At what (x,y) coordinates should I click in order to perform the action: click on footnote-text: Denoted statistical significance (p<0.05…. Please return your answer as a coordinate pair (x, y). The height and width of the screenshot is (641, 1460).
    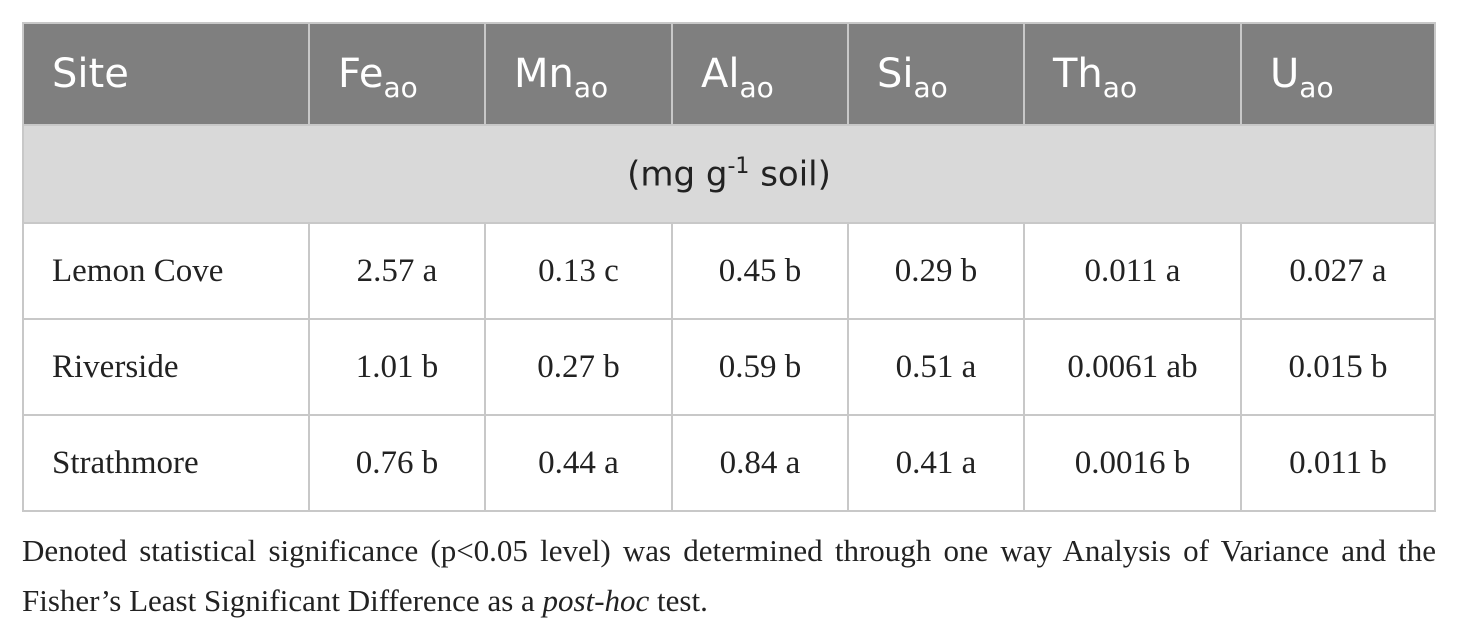
    Looking at the image, I should click on (729, 575).